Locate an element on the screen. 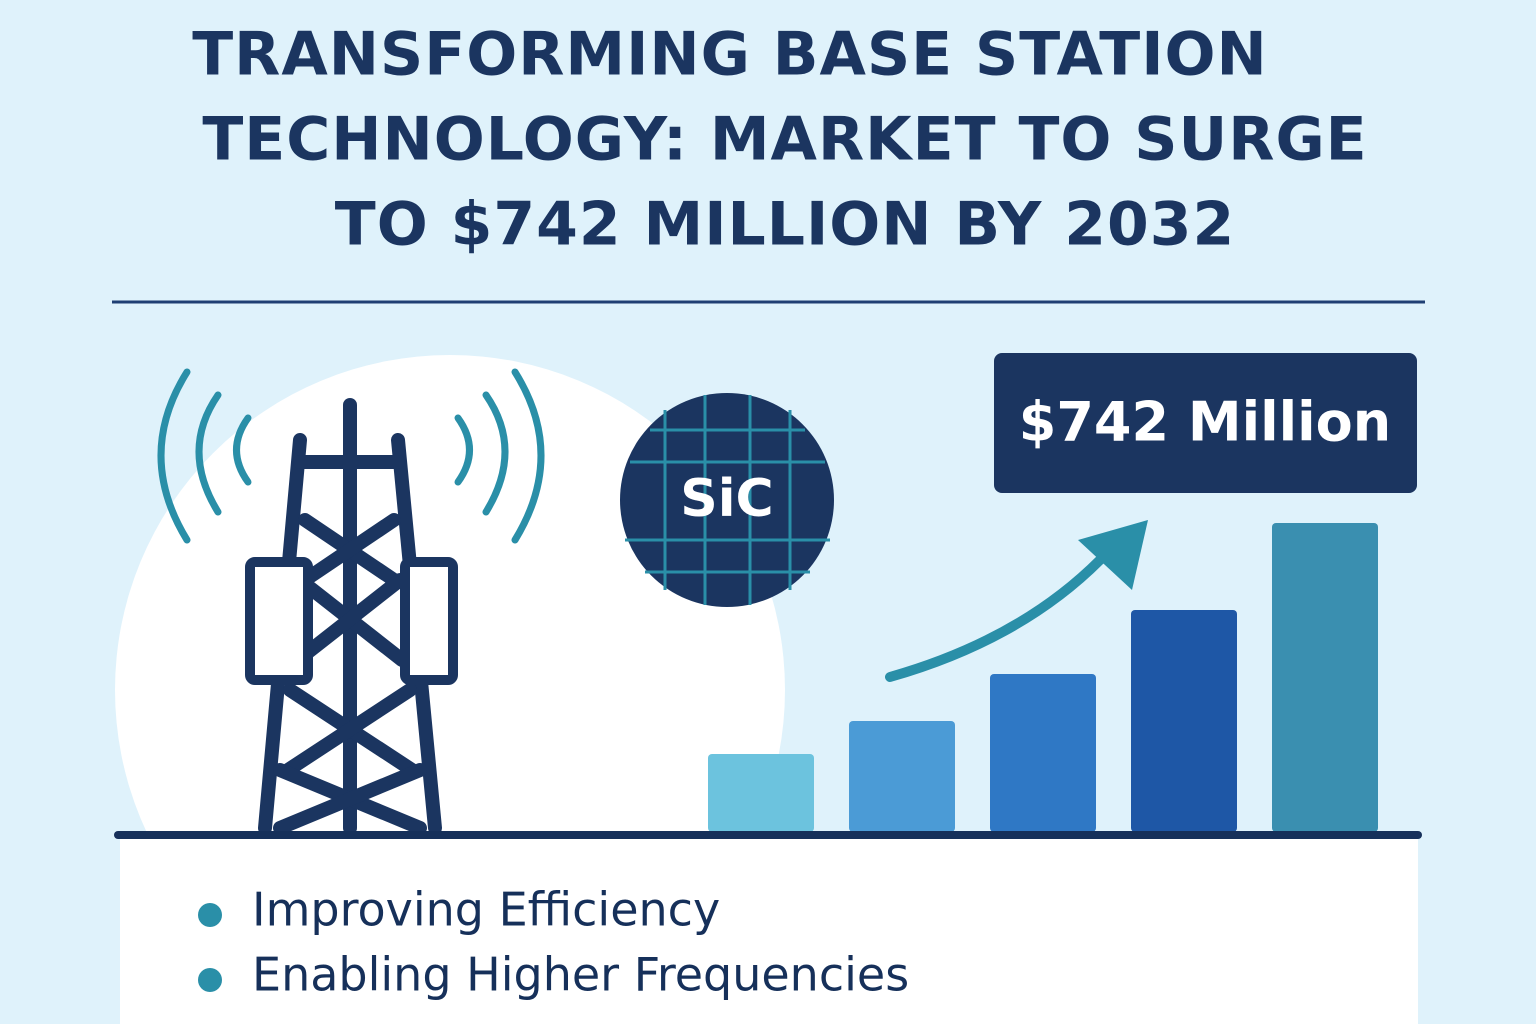 The image size is (1536, 1024). title-line: TRANSFORMING BASE STATION is located at coordinates (730, 55).